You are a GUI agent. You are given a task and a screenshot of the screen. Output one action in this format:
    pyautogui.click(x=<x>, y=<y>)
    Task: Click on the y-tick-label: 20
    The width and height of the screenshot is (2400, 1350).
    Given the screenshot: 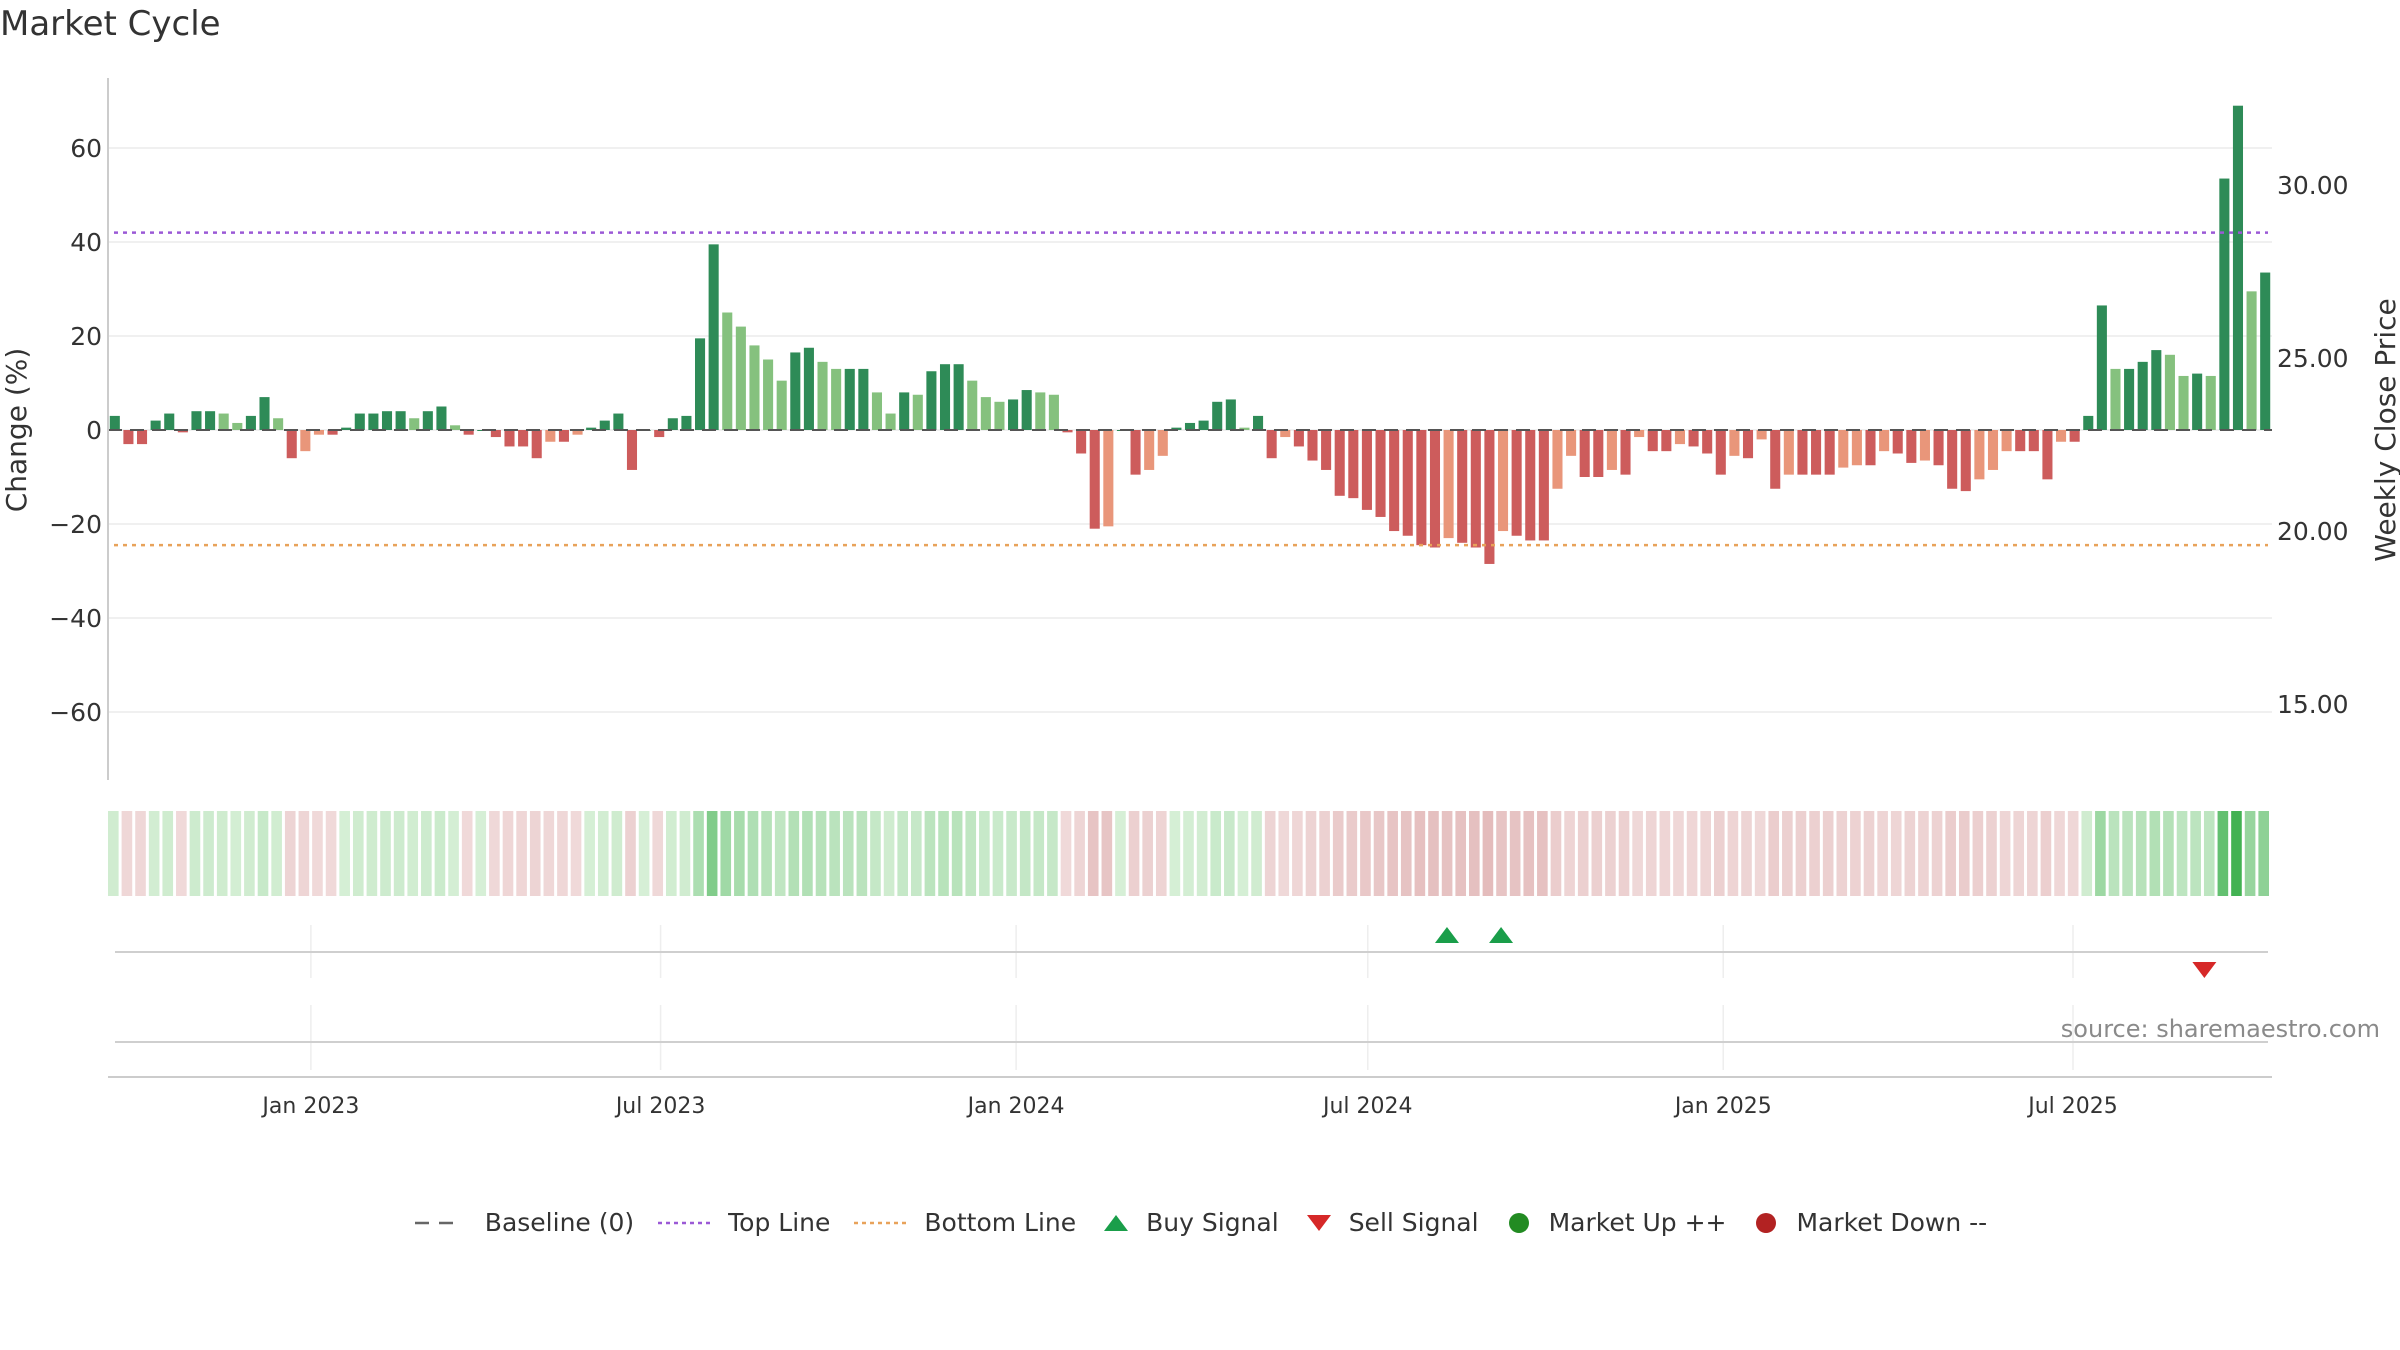 What is the action you would take?
    pyautogui.click(x=86, y=336)
    